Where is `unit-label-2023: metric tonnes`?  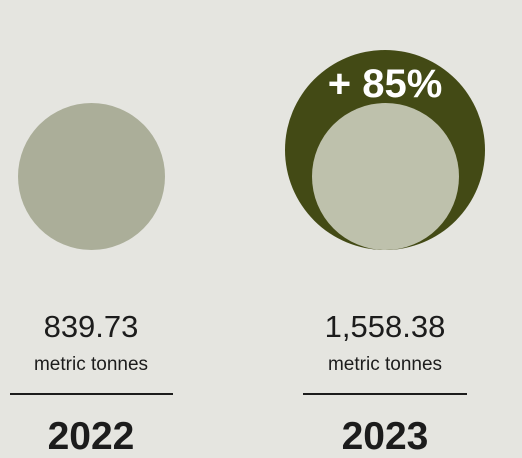
unit-label-2023: metric tonnes is located at coordinates (385, 364).